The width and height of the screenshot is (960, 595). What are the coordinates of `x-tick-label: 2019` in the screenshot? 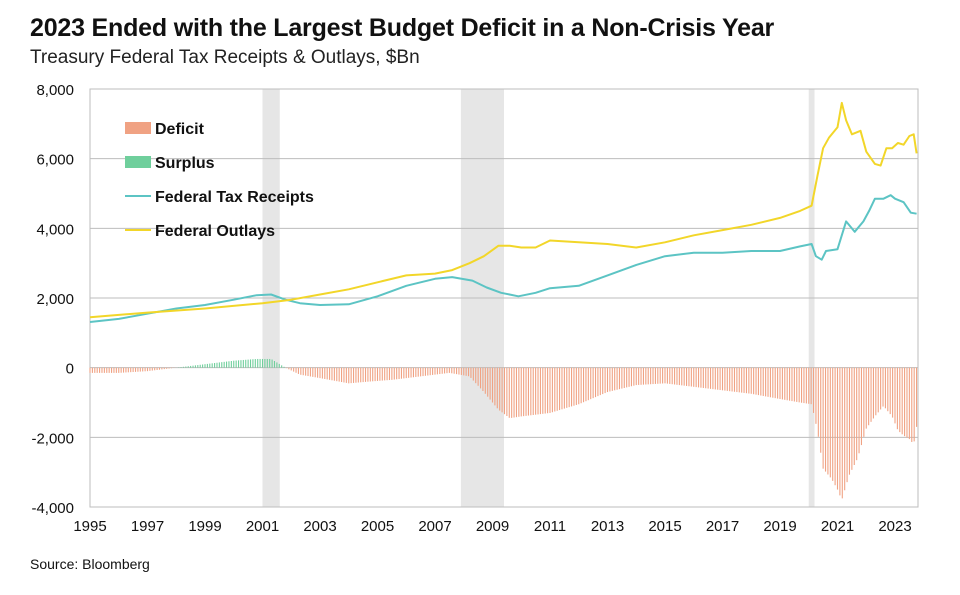 It's located at (779, 526).